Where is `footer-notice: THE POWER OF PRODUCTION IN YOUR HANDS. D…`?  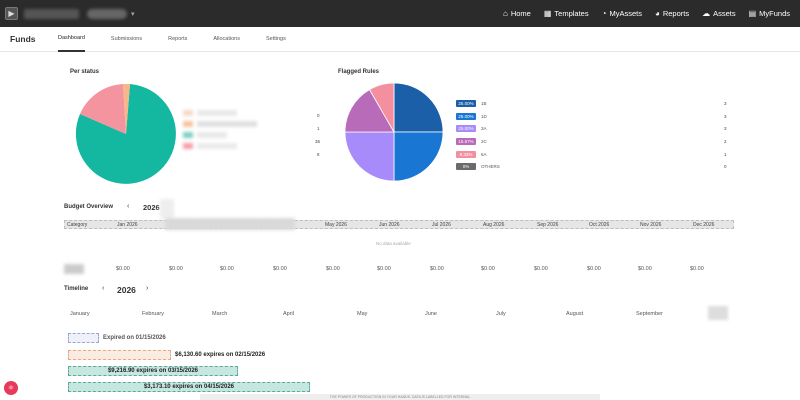 footer-notice: THE POWER OF PRODUCTION IN YOUR HANDS. D… is located at coordinates (400, 397).